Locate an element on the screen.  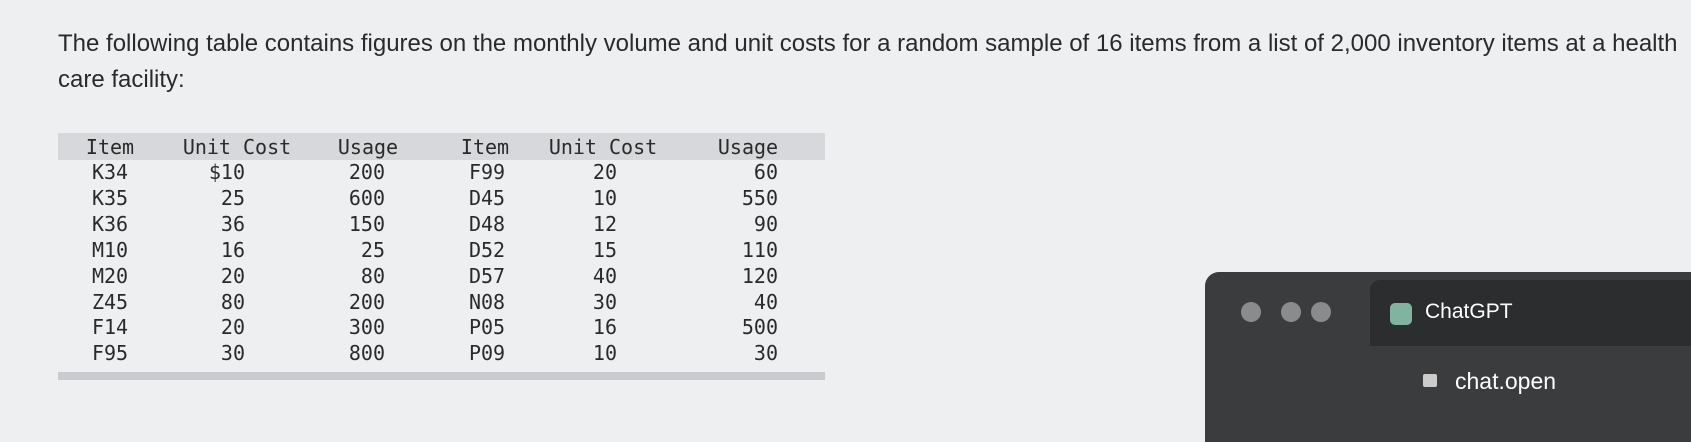
tab-title: ChatGPT is located at coordinates (1469, 311).